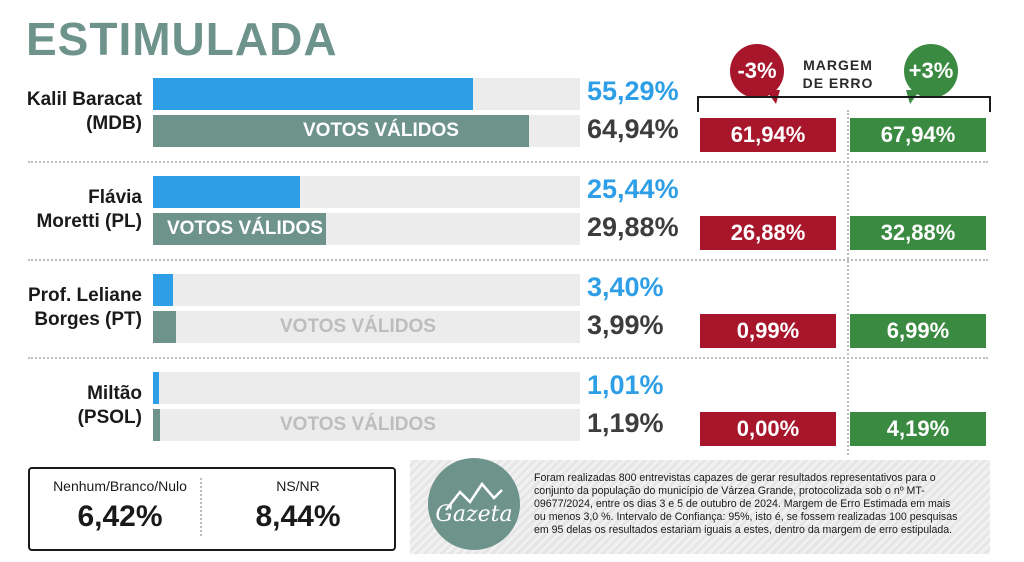 This screenshot has width=1024, height=562. What do you see at coordinates (474, 514) in the screenshot?
I see `logo-text: Gazeta` at bounding box center [474, 514].